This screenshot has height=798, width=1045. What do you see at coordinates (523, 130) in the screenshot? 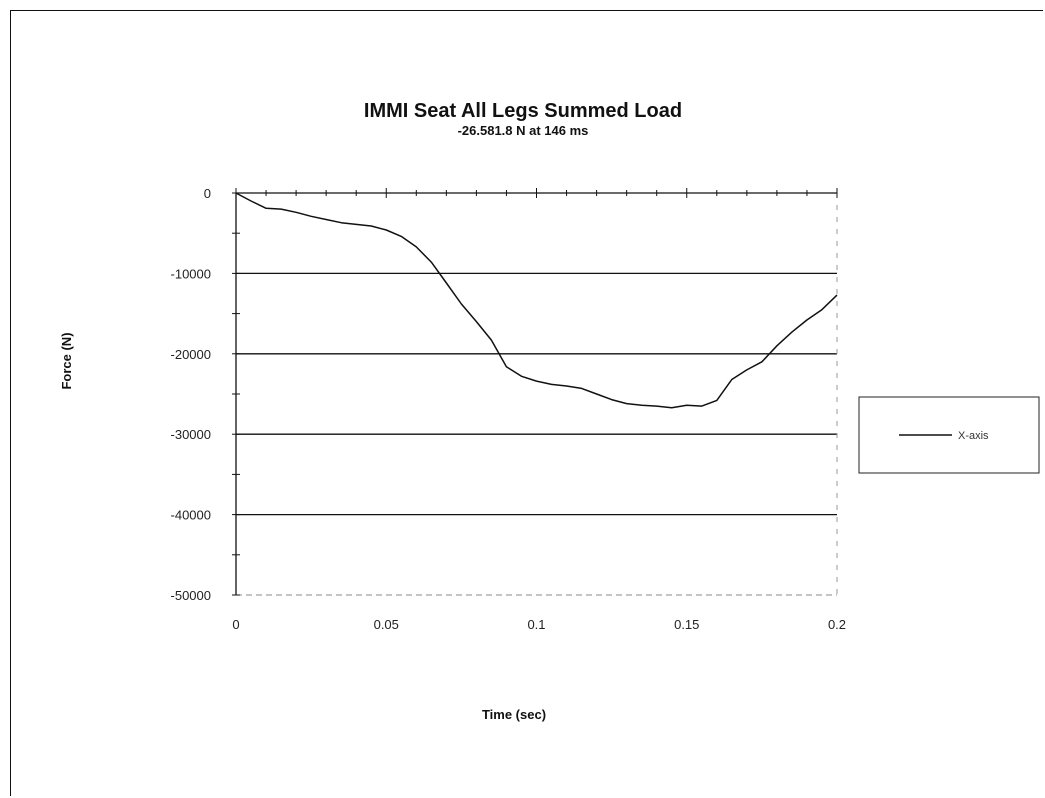
I see `chart-subtitle: -26.581.8 N at 146 ms` at bounding box center [523, 130].